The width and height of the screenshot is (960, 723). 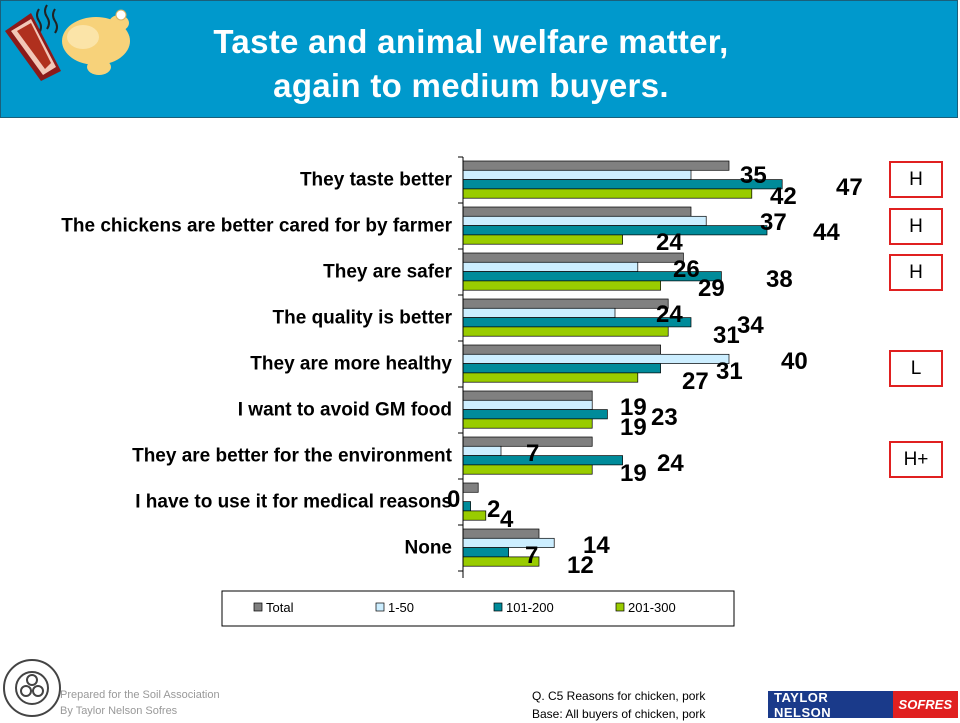 What do you see at coordinates (633, 473) in the screenshot?
I see `data-label-7-3: 19` at bounding box center [633, 473].